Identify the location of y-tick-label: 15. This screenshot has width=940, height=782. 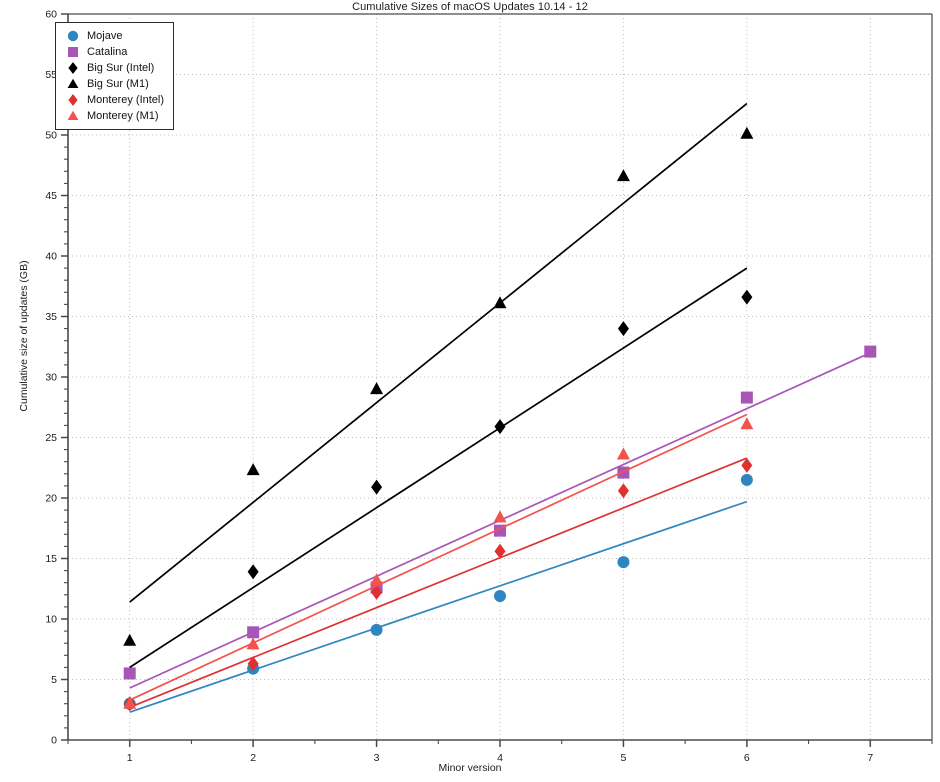
(51, 559).